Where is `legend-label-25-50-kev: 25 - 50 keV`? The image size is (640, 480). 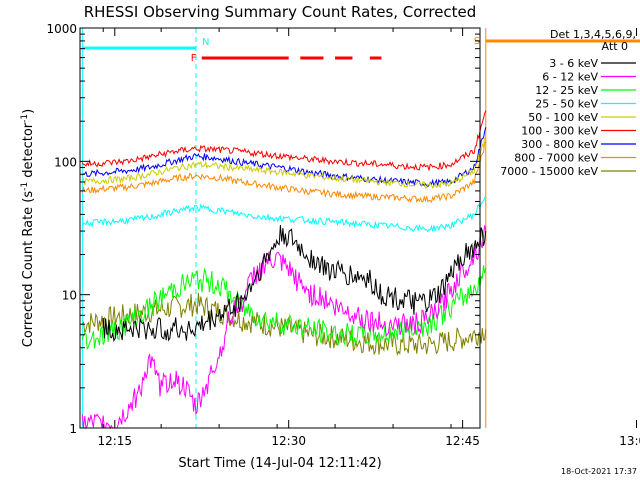 legend-label-25-50-kev: 25 - 50 keV is located at coordinates (566, 104).